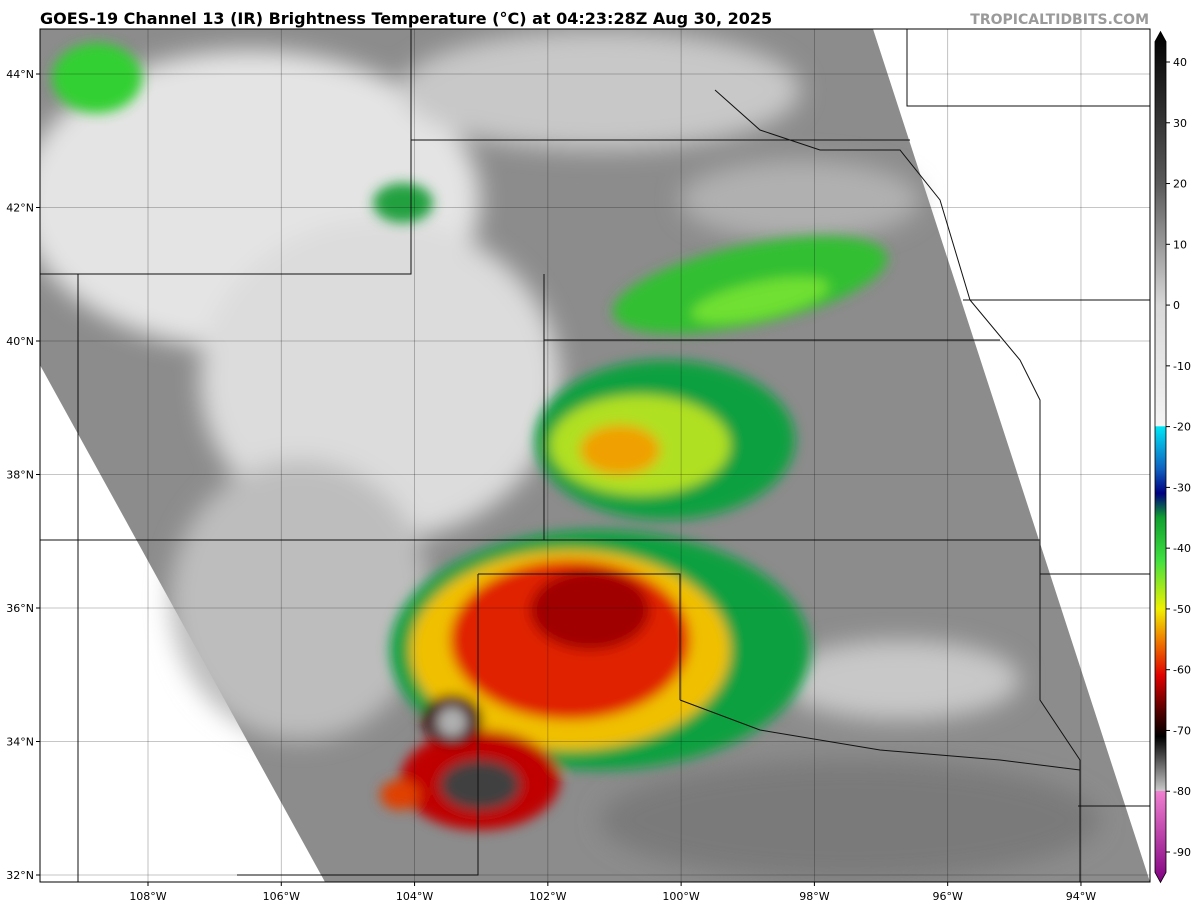 Image resolution: width=1200 pixels, height=910 pixels. Describe the element at coordinates (1160, 457) in the screenshot. I see `colorbar-fill` at that location.